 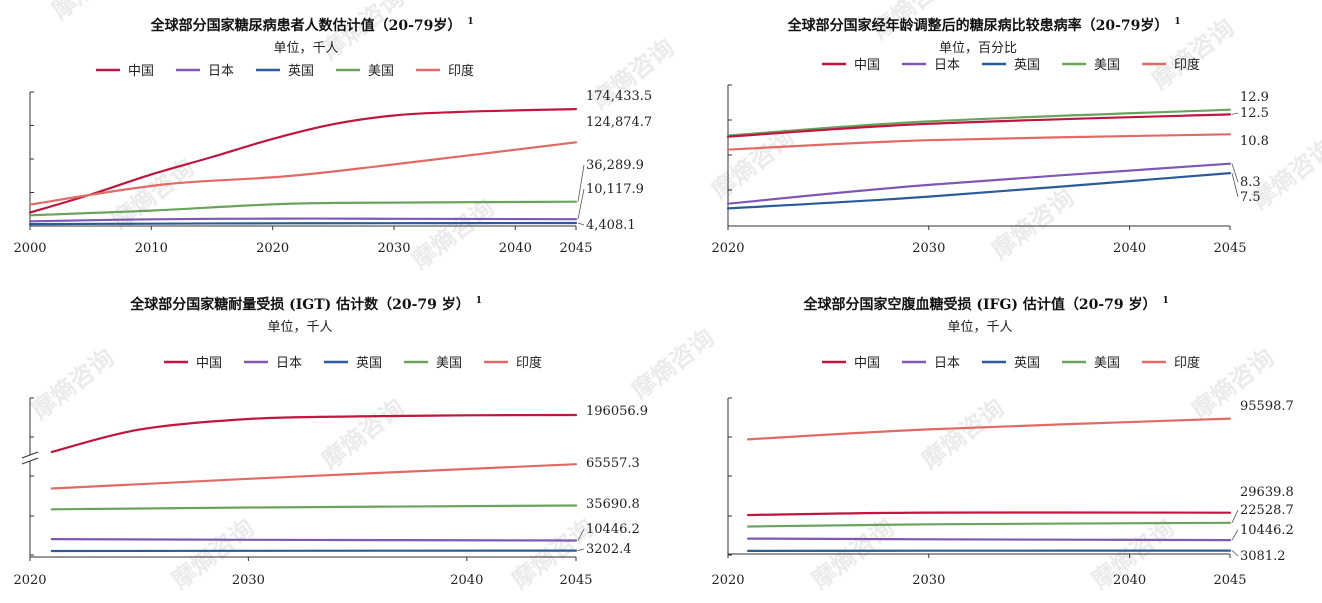 I want to click on data-label-印度: 95598.7, so click(x=1267, y=406).